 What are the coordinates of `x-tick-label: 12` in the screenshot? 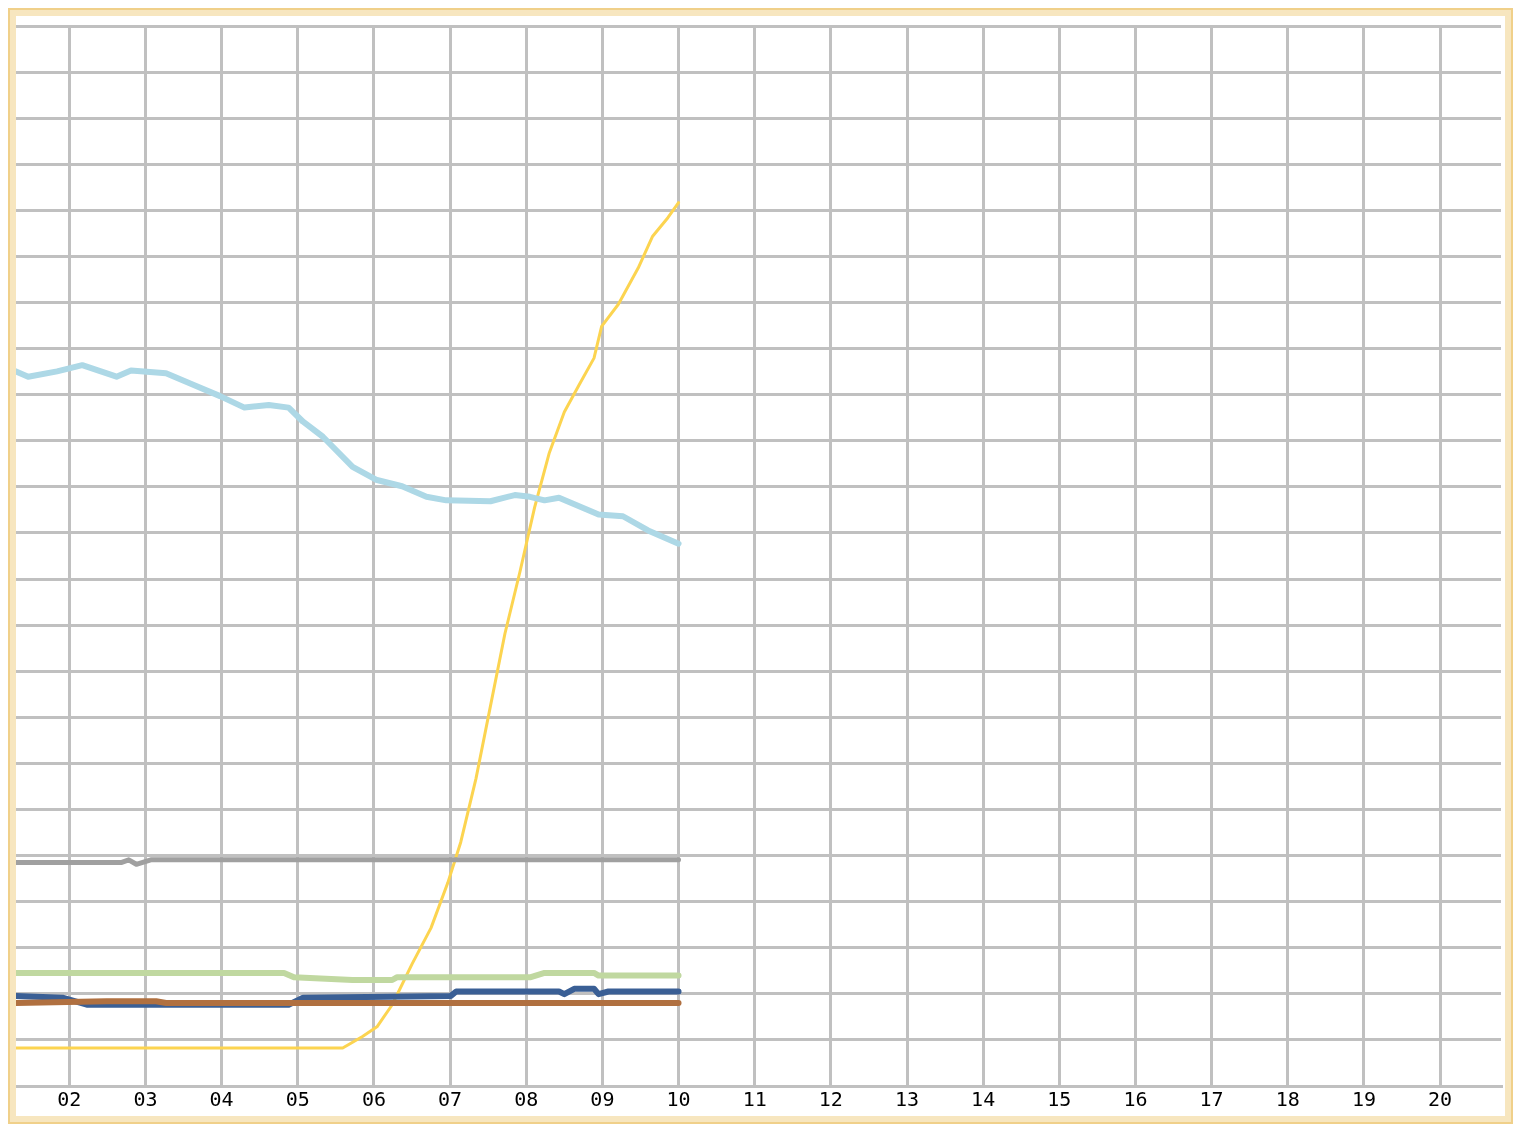 It's located at (830, 1099).